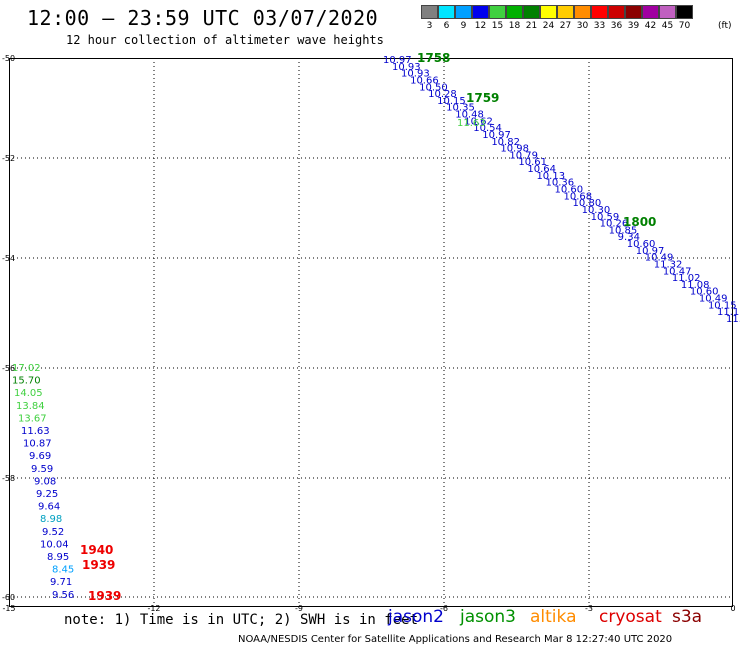 This screenshot has height=650, width=740. What do you see at coordinates (725, 26) in the screenshot?
I see `colorbar-unit: (ft)` at bounding box center [725, 26].